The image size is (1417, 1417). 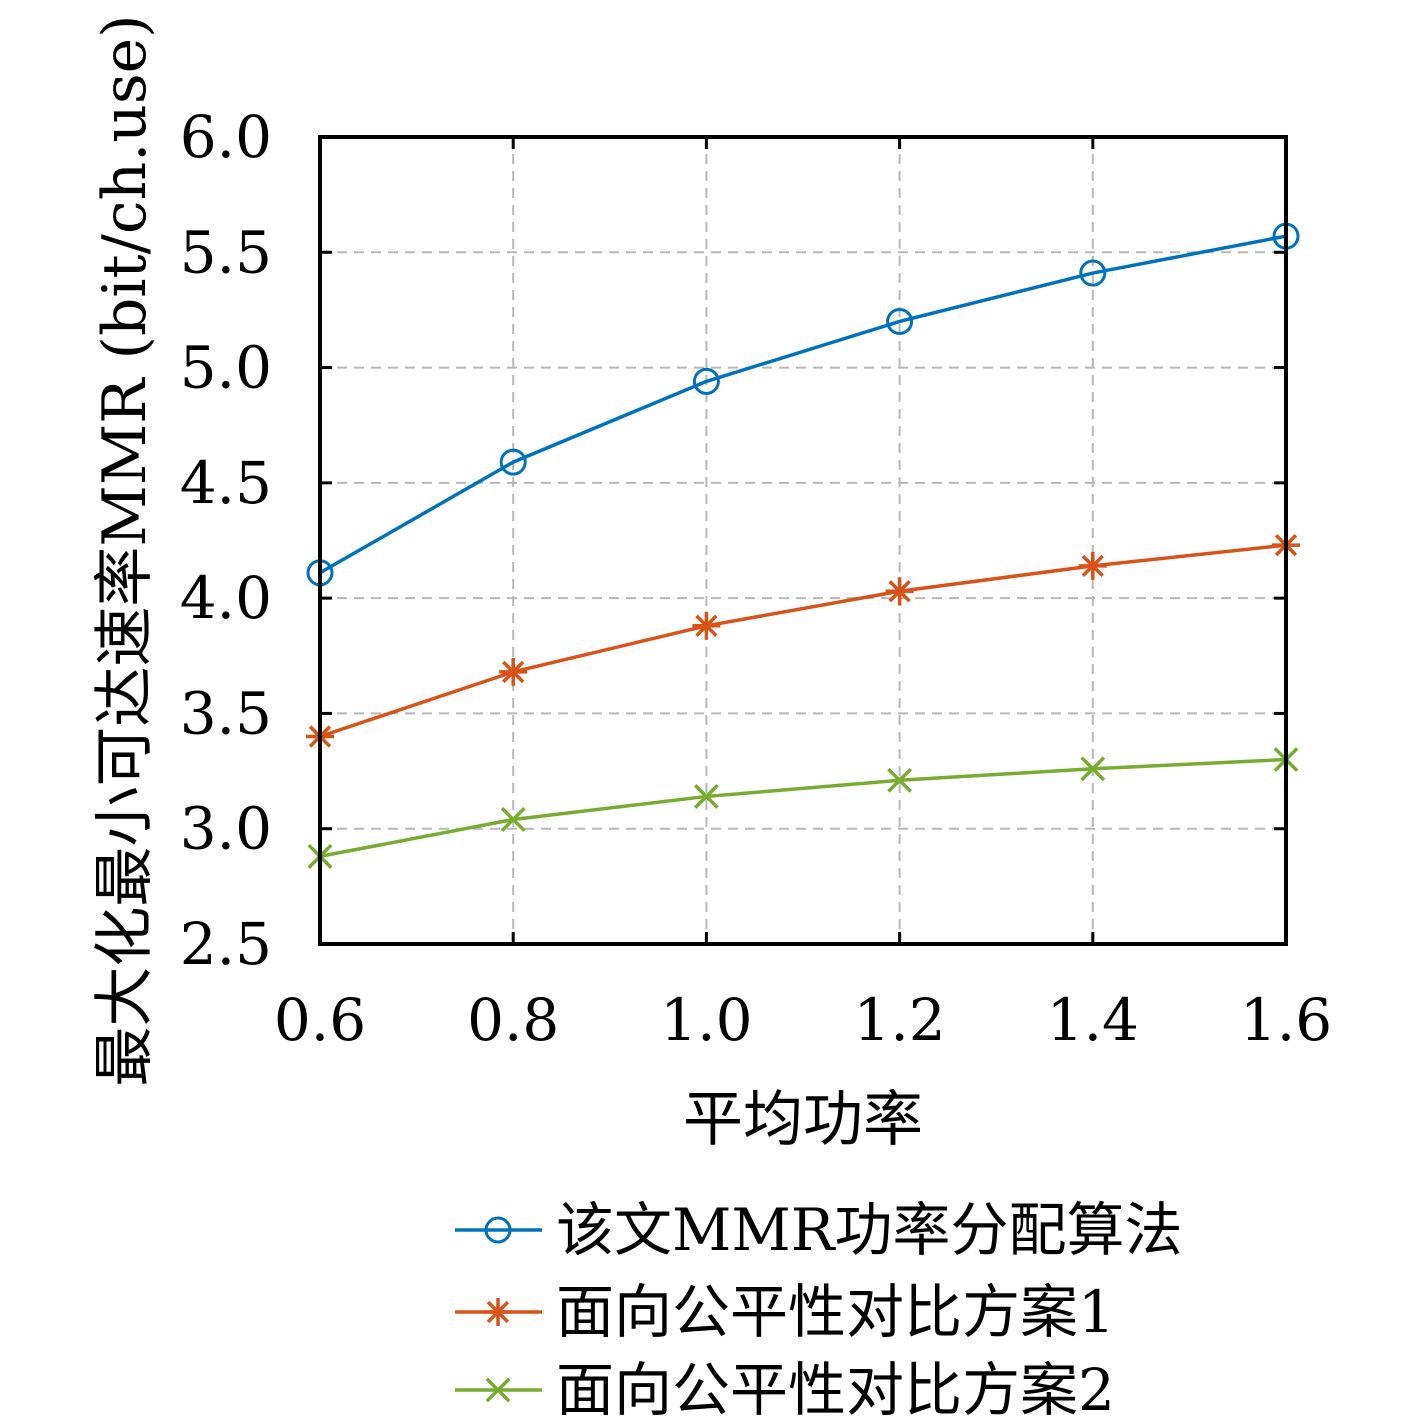 What do you see at coordinates (899, 1020) in the screenshot?
I see `x-tick-label: 1.2` at bounding box center [899, 1020].